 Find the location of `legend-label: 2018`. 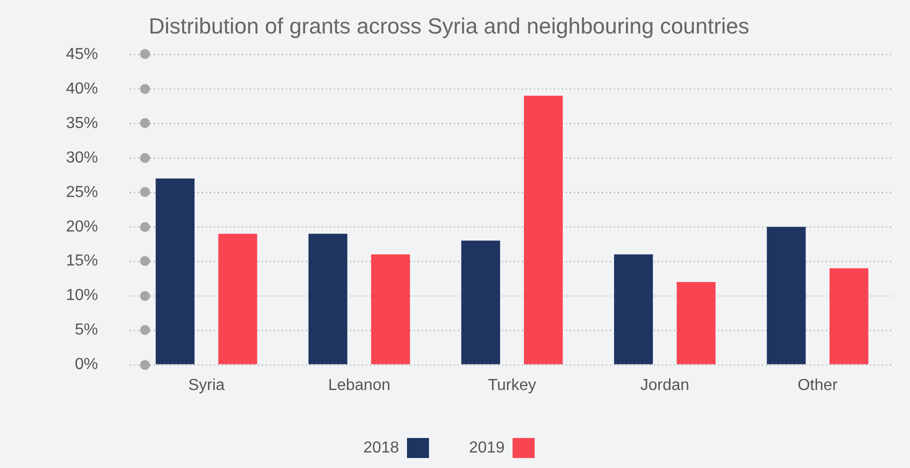

legend-label: 2018 is located at coordinates (381, 447).